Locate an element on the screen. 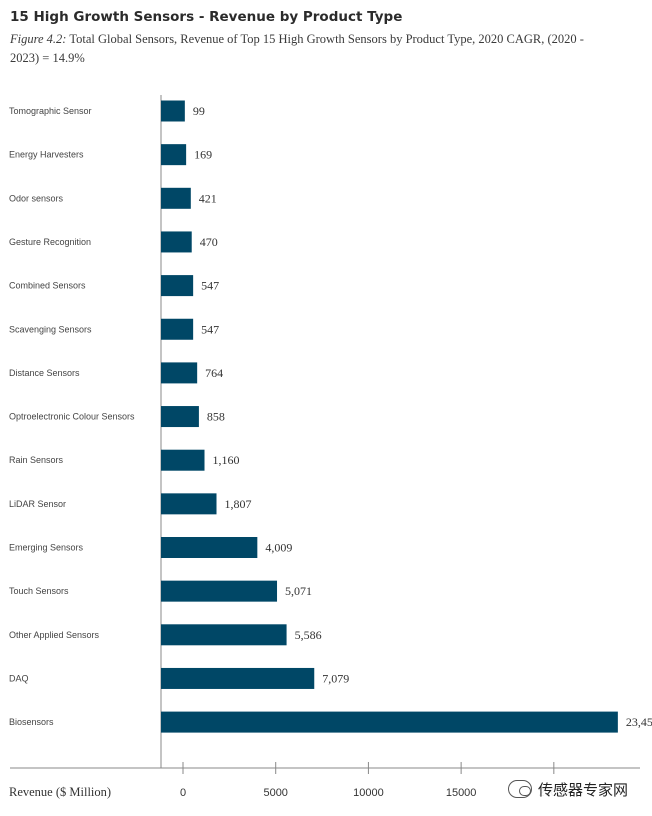 The width and height of the screenshot is (652, 816). category-label: Biosensors is located at coordinates (31, 722).